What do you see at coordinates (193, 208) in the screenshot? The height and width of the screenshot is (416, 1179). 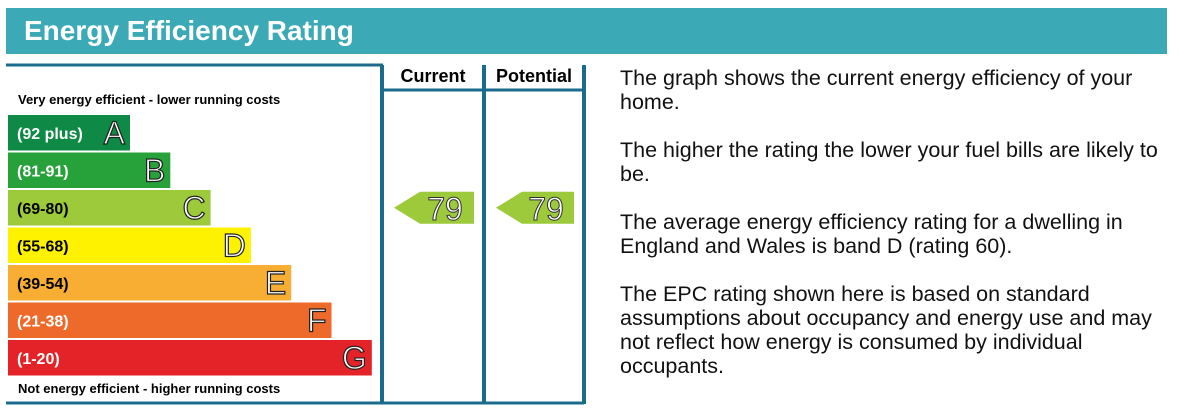 I see `band-c-letter: C` at bounding box center [193, 208].